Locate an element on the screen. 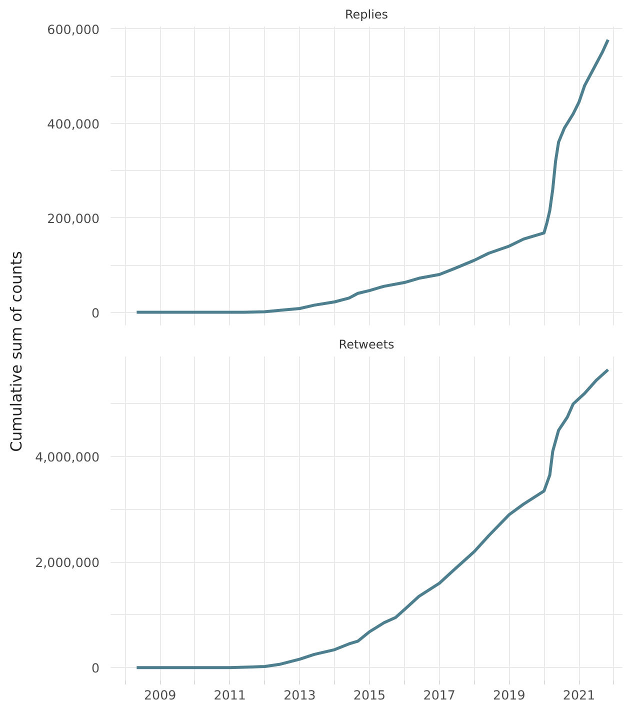 This screenshot has width=637, height=702. x-tick-label: 2011 is located at coordinates (230, 695).